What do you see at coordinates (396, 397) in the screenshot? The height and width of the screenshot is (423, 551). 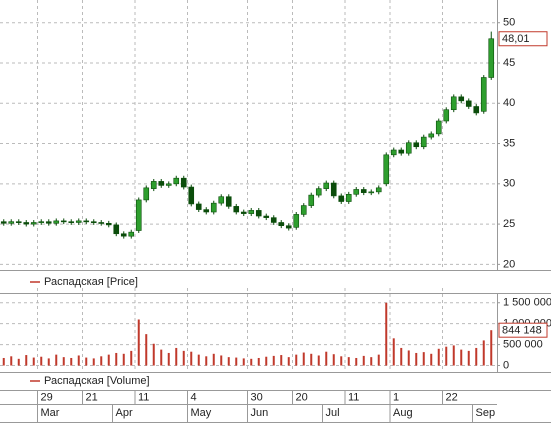 I see `x-tick-label: 1` at bounding box center [396, 397].